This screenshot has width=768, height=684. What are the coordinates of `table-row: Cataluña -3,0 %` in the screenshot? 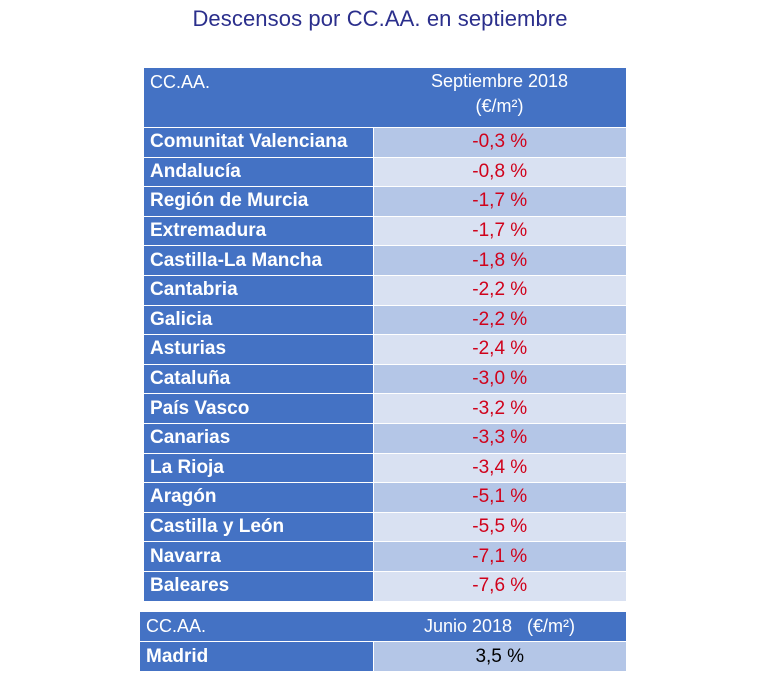 It's located at (385, 378).